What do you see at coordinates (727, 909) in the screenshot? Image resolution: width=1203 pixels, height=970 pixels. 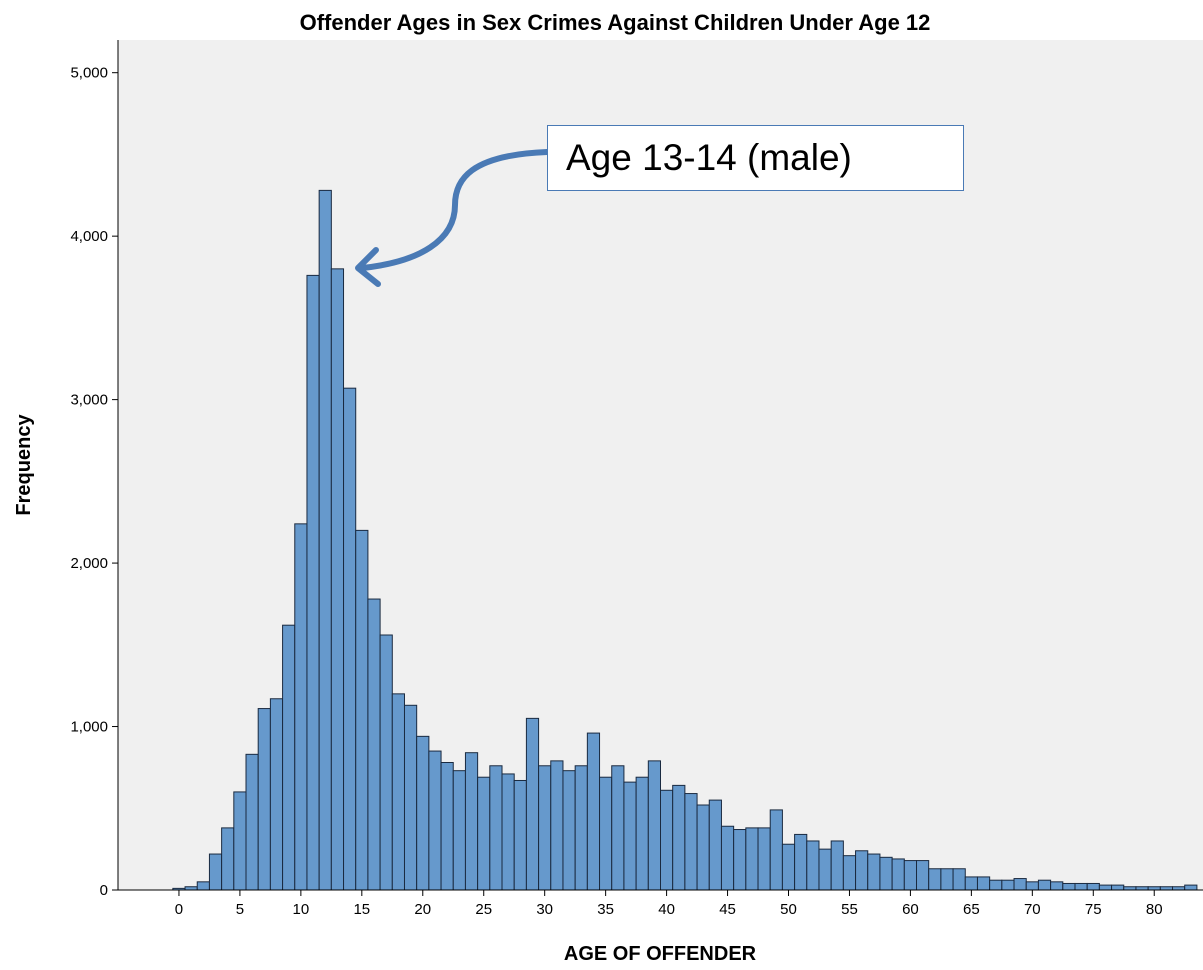 I see `x-tick-label: 45` at bounding box center [727, 909].